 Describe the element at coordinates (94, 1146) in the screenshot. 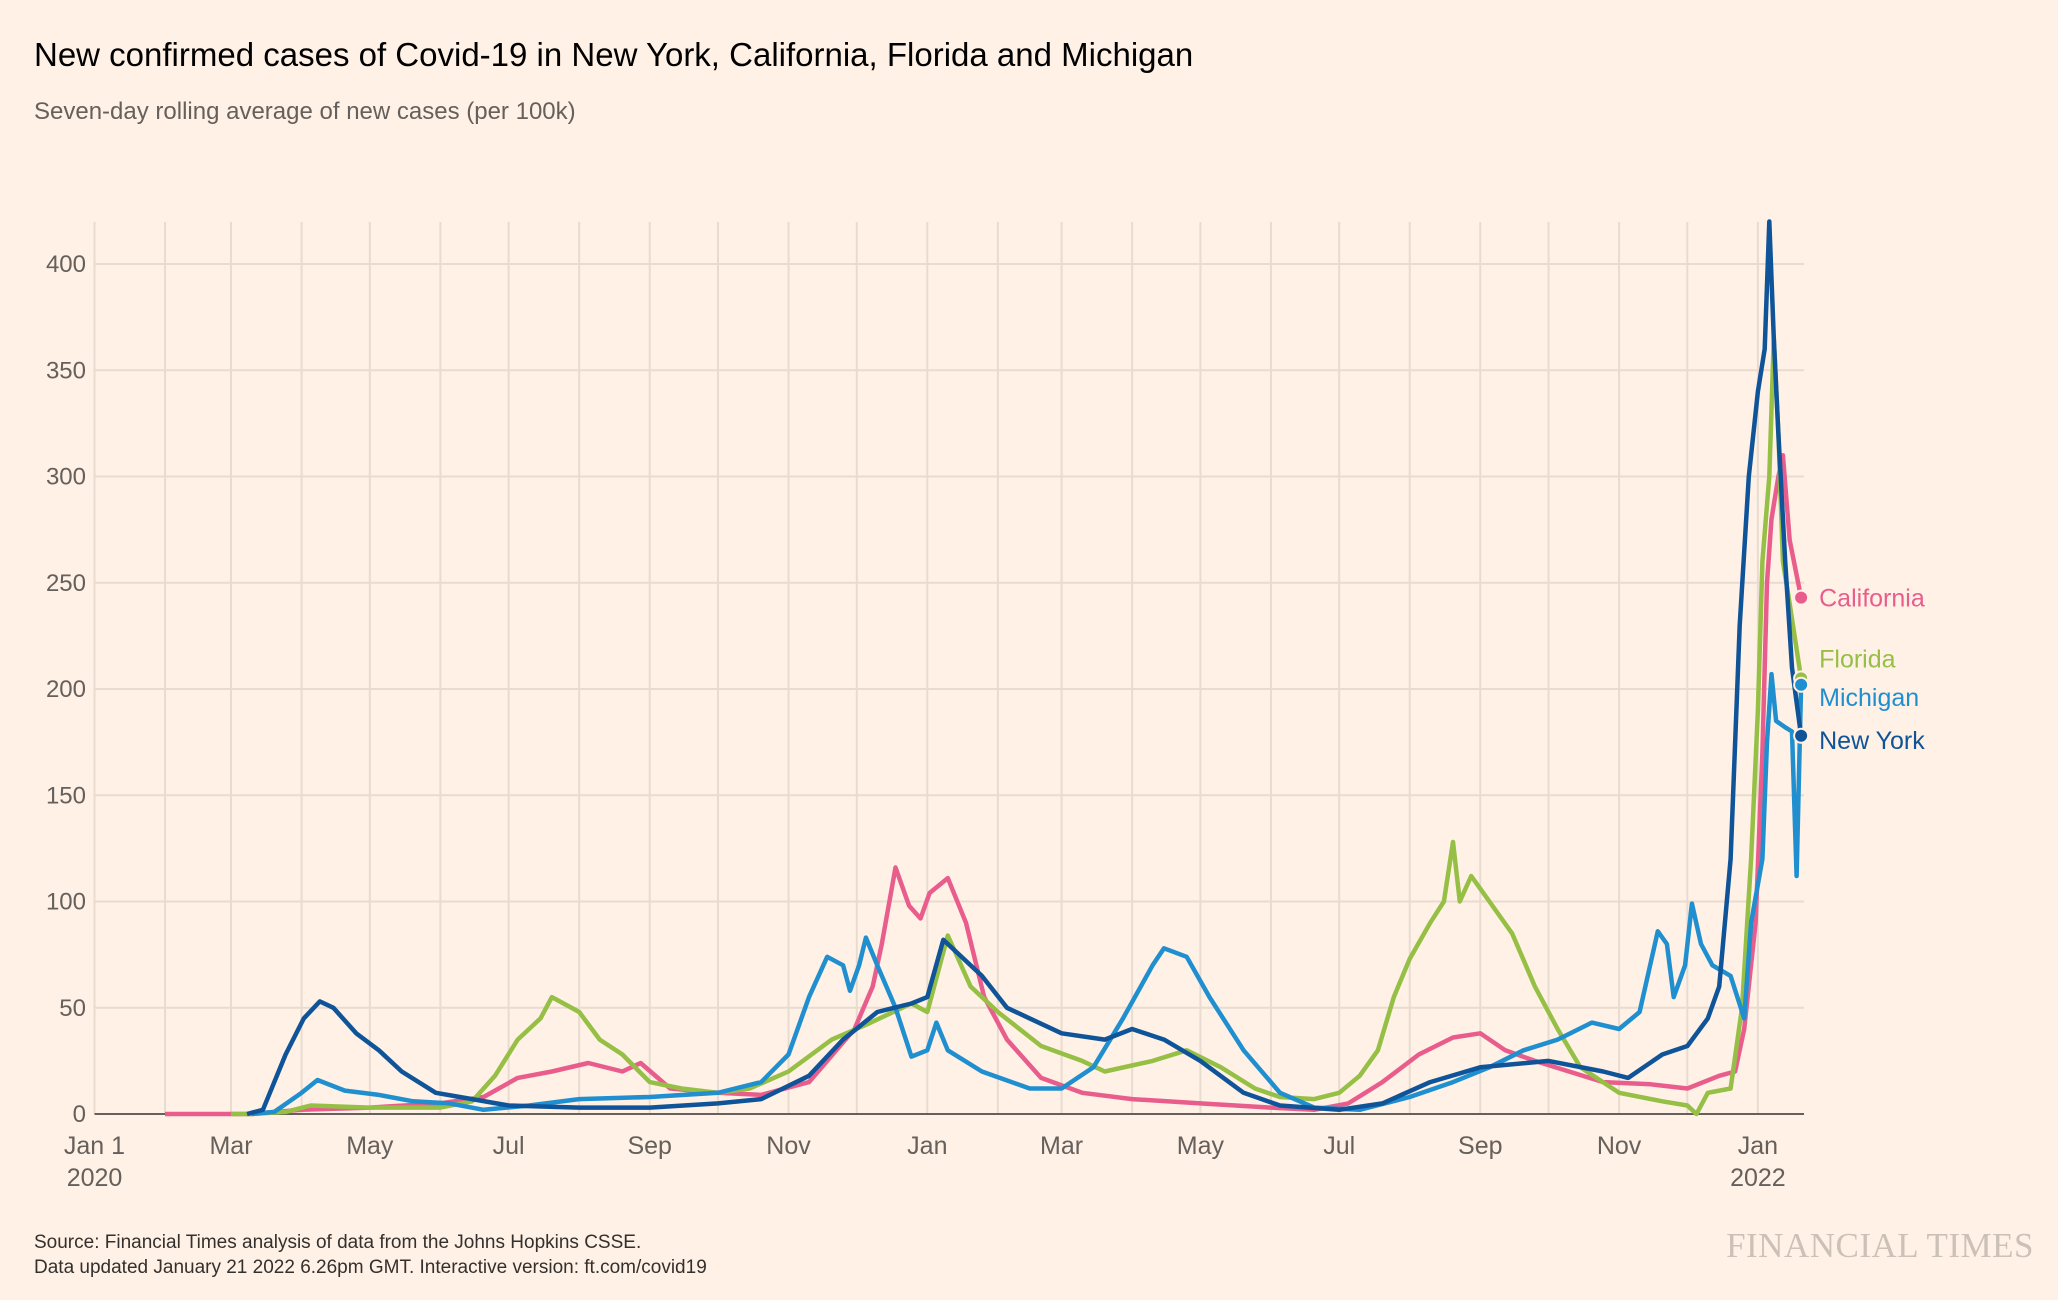

I see `x-tick-label: Jan 1` at that location.